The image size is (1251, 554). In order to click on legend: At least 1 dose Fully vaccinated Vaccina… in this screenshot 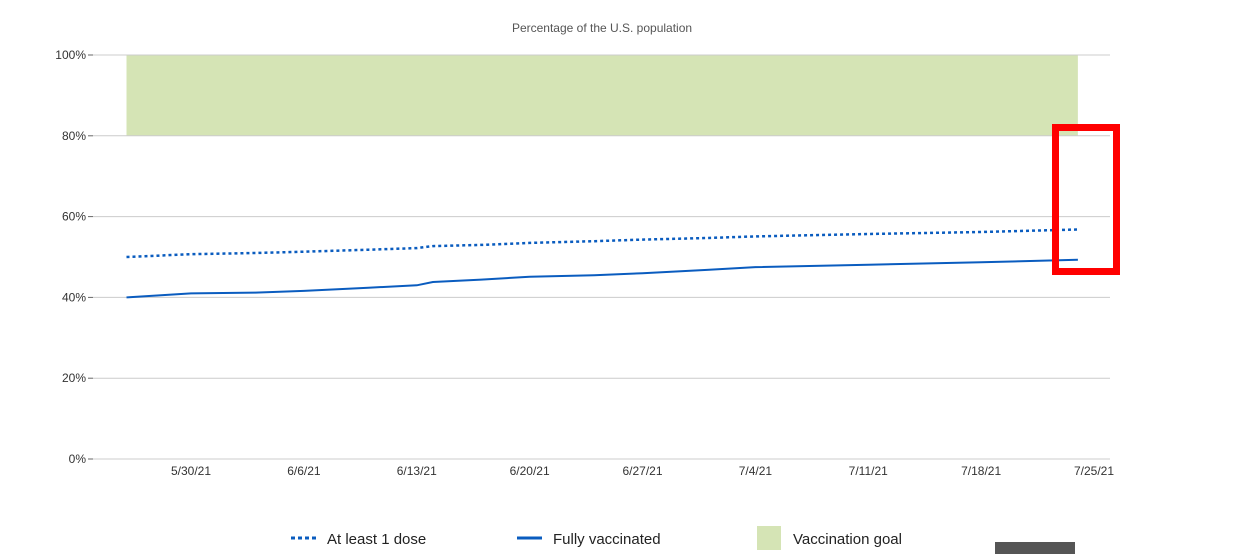, I will do `click(596, 538)`.